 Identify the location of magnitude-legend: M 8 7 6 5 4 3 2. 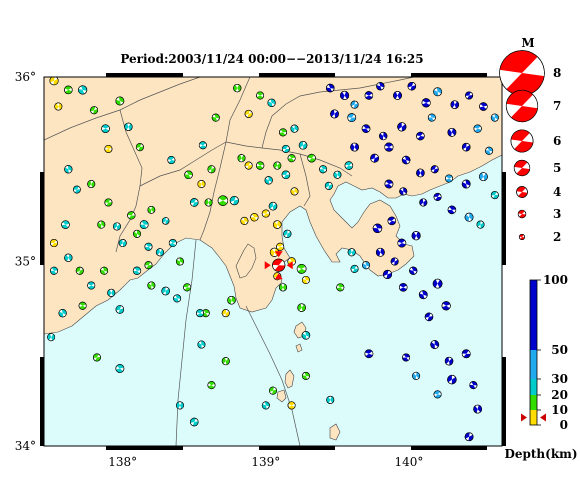
(530, 140).